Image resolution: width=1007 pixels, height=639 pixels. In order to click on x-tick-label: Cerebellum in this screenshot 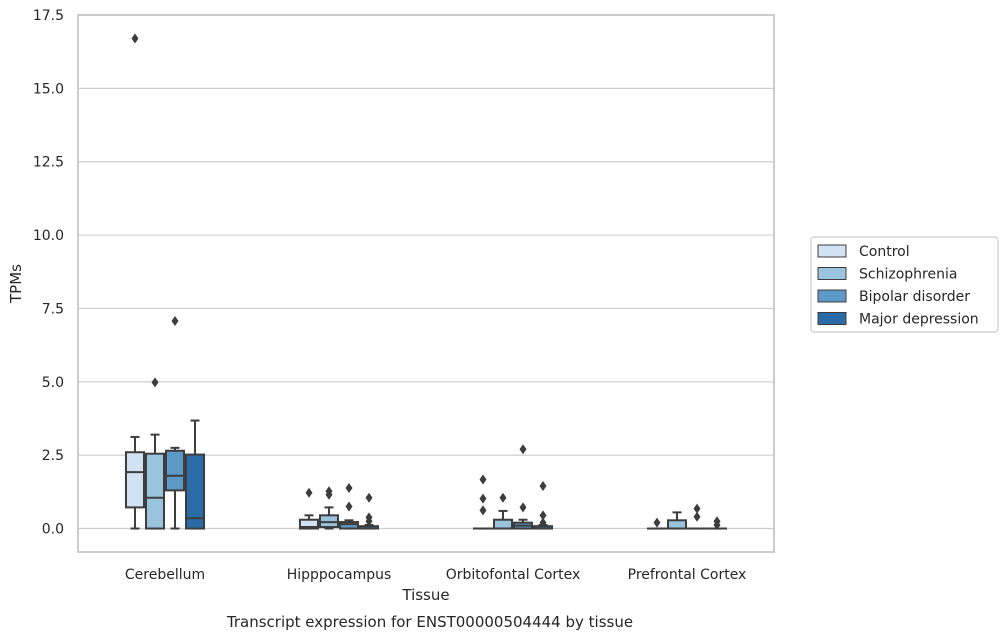, I will do `click(165, 575)`.